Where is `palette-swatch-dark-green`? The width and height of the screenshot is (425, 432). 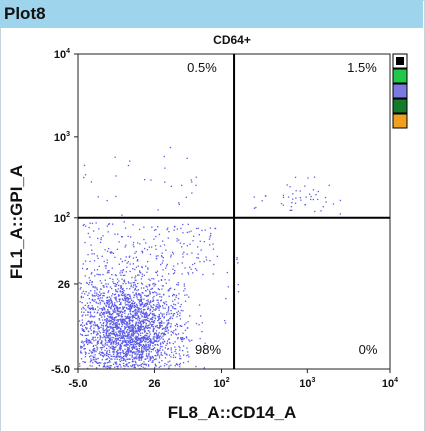 palette-swatch-dark-green is located at coordinates (400, 106).